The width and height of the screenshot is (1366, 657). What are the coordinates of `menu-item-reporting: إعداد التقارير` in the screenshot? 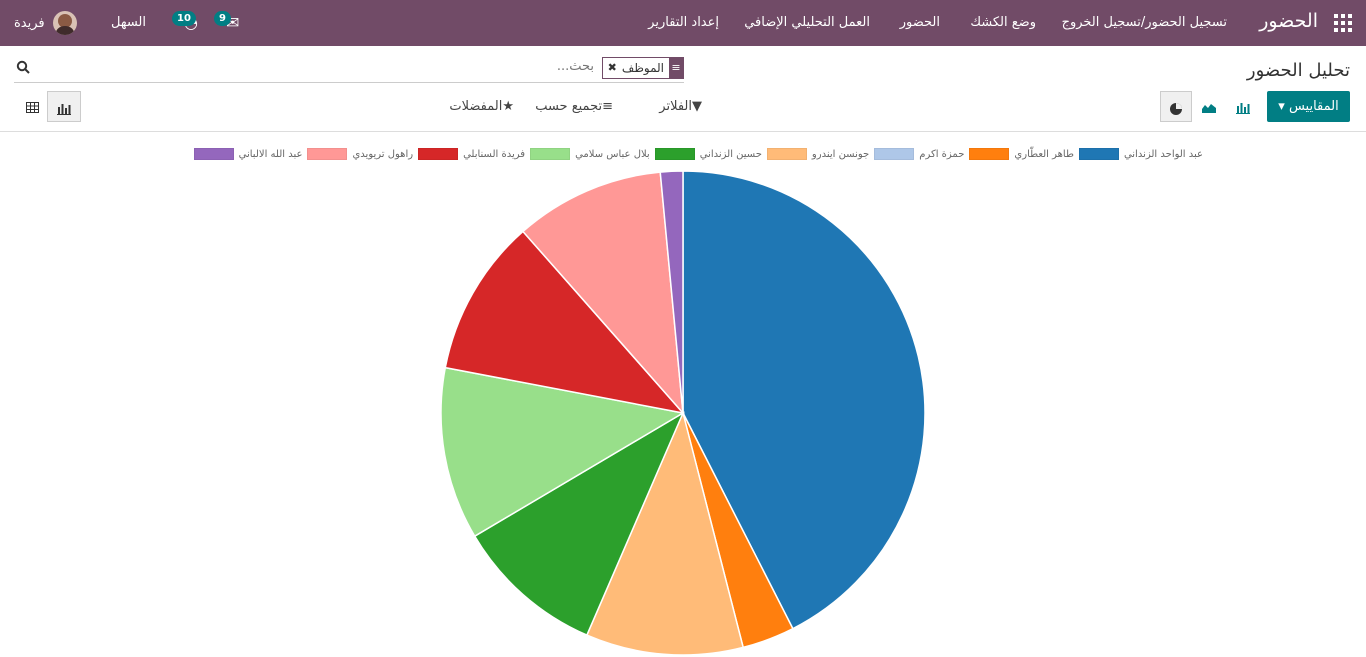 It's located at (683, 22).